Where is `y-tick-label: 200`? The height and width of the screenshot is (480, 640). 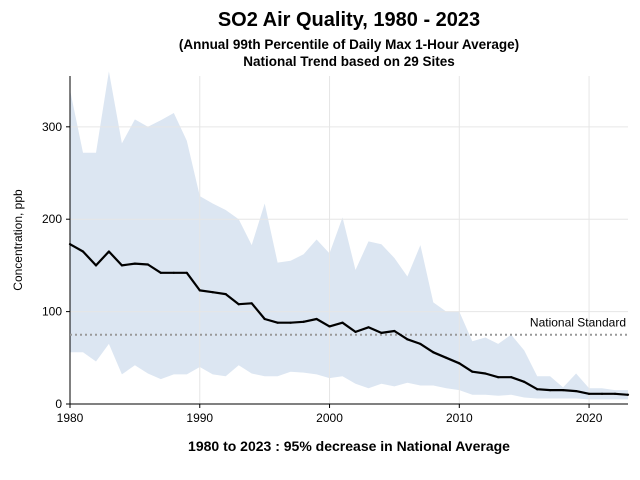 y-tick-label: 200 is located at coordinates (52, 219).